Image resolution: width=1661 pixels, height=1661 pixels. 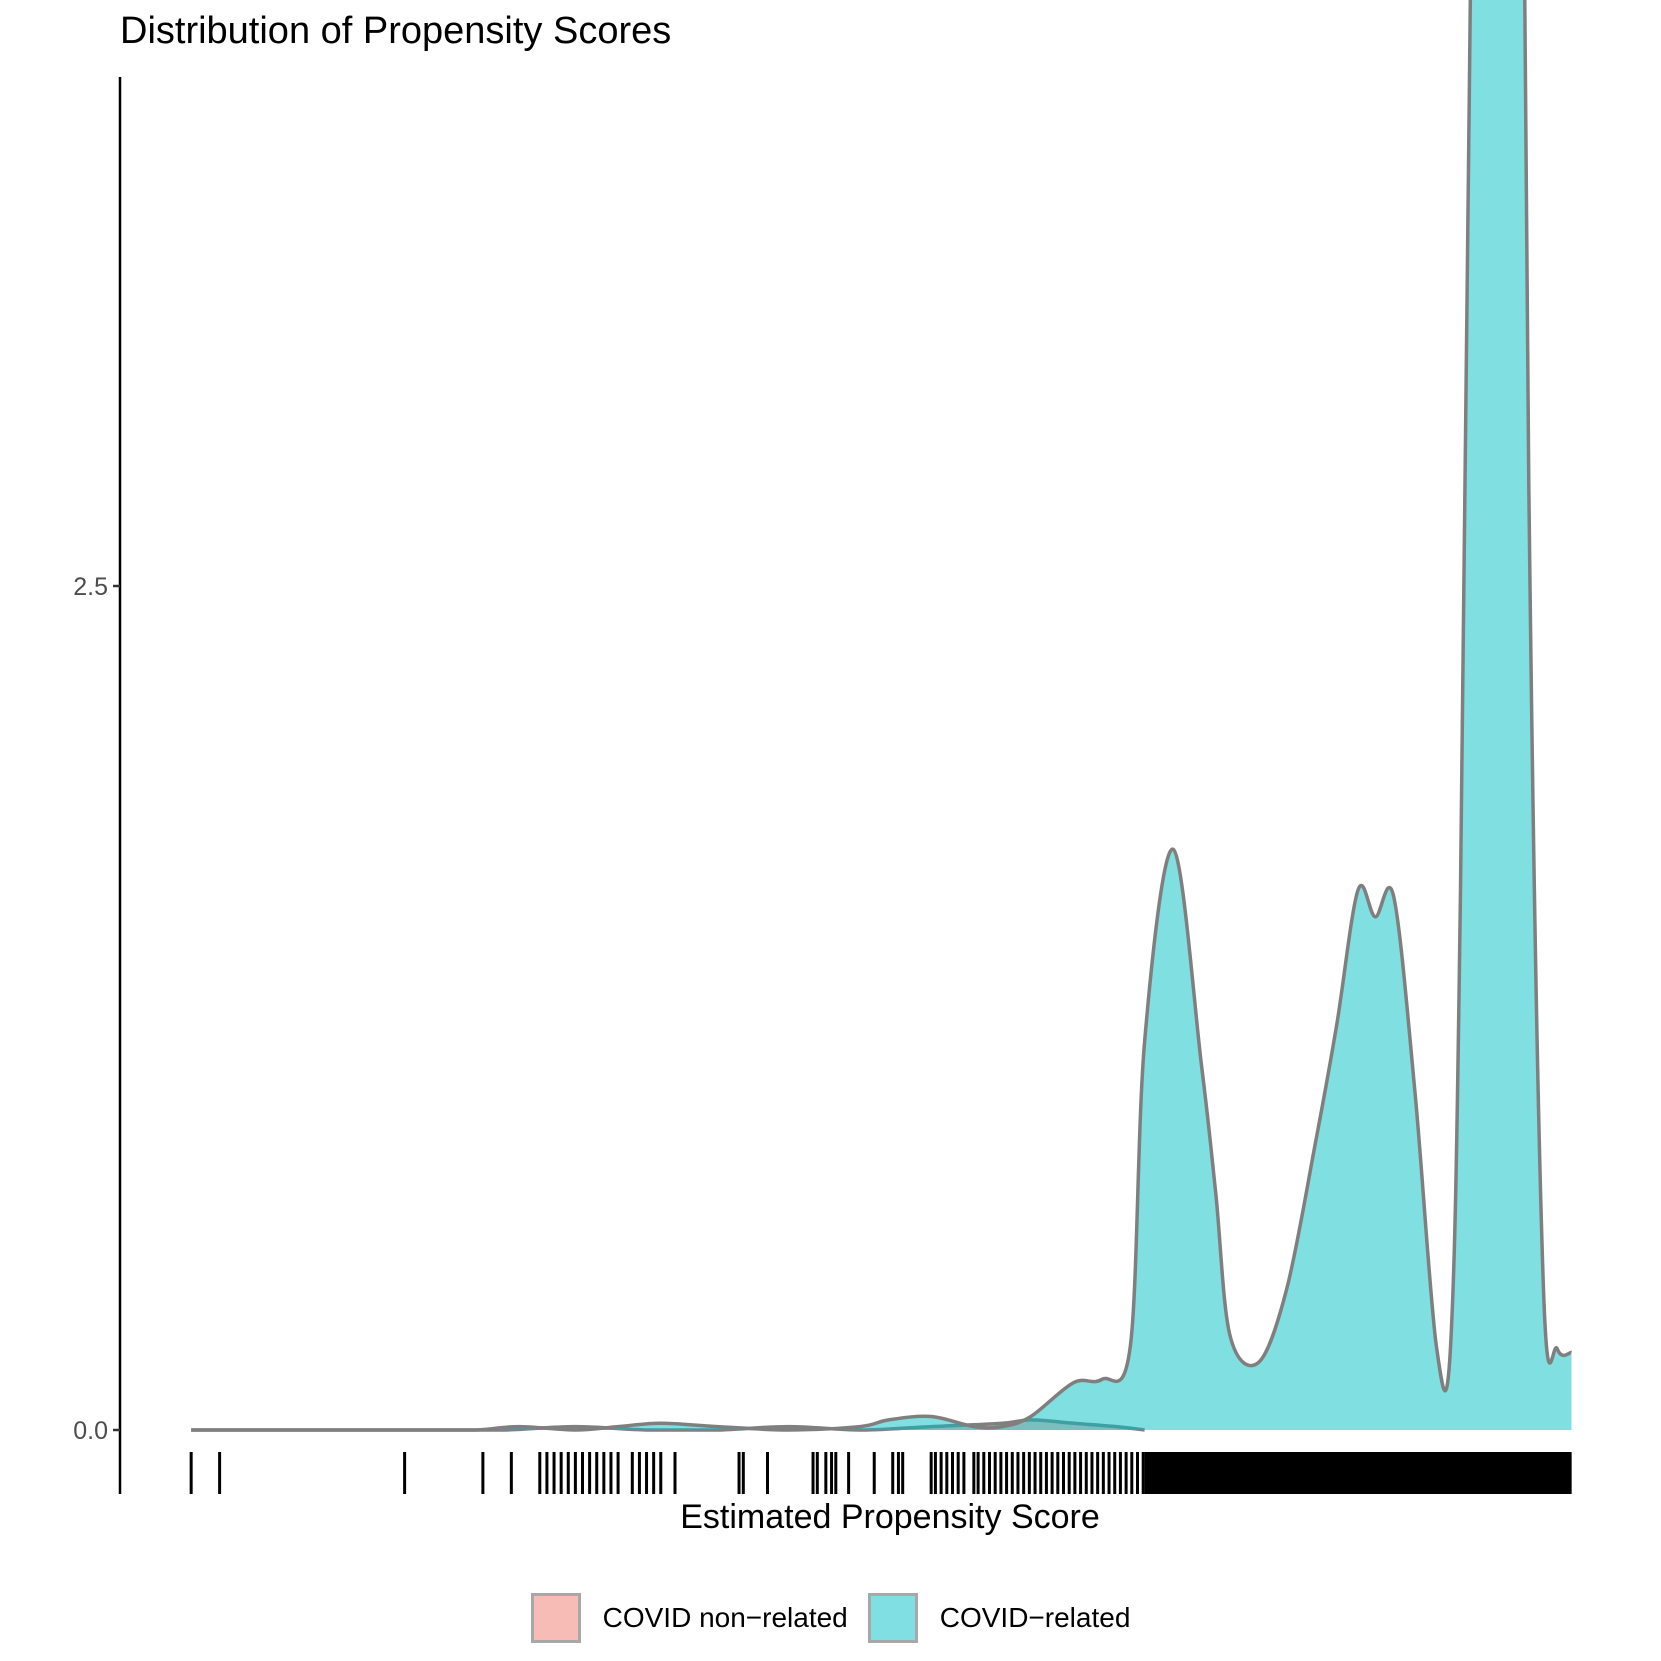 What do you see at coordinates (880, 1473) in the screenshot?
I see `rug-marks` at bounding box center [880, 1473].